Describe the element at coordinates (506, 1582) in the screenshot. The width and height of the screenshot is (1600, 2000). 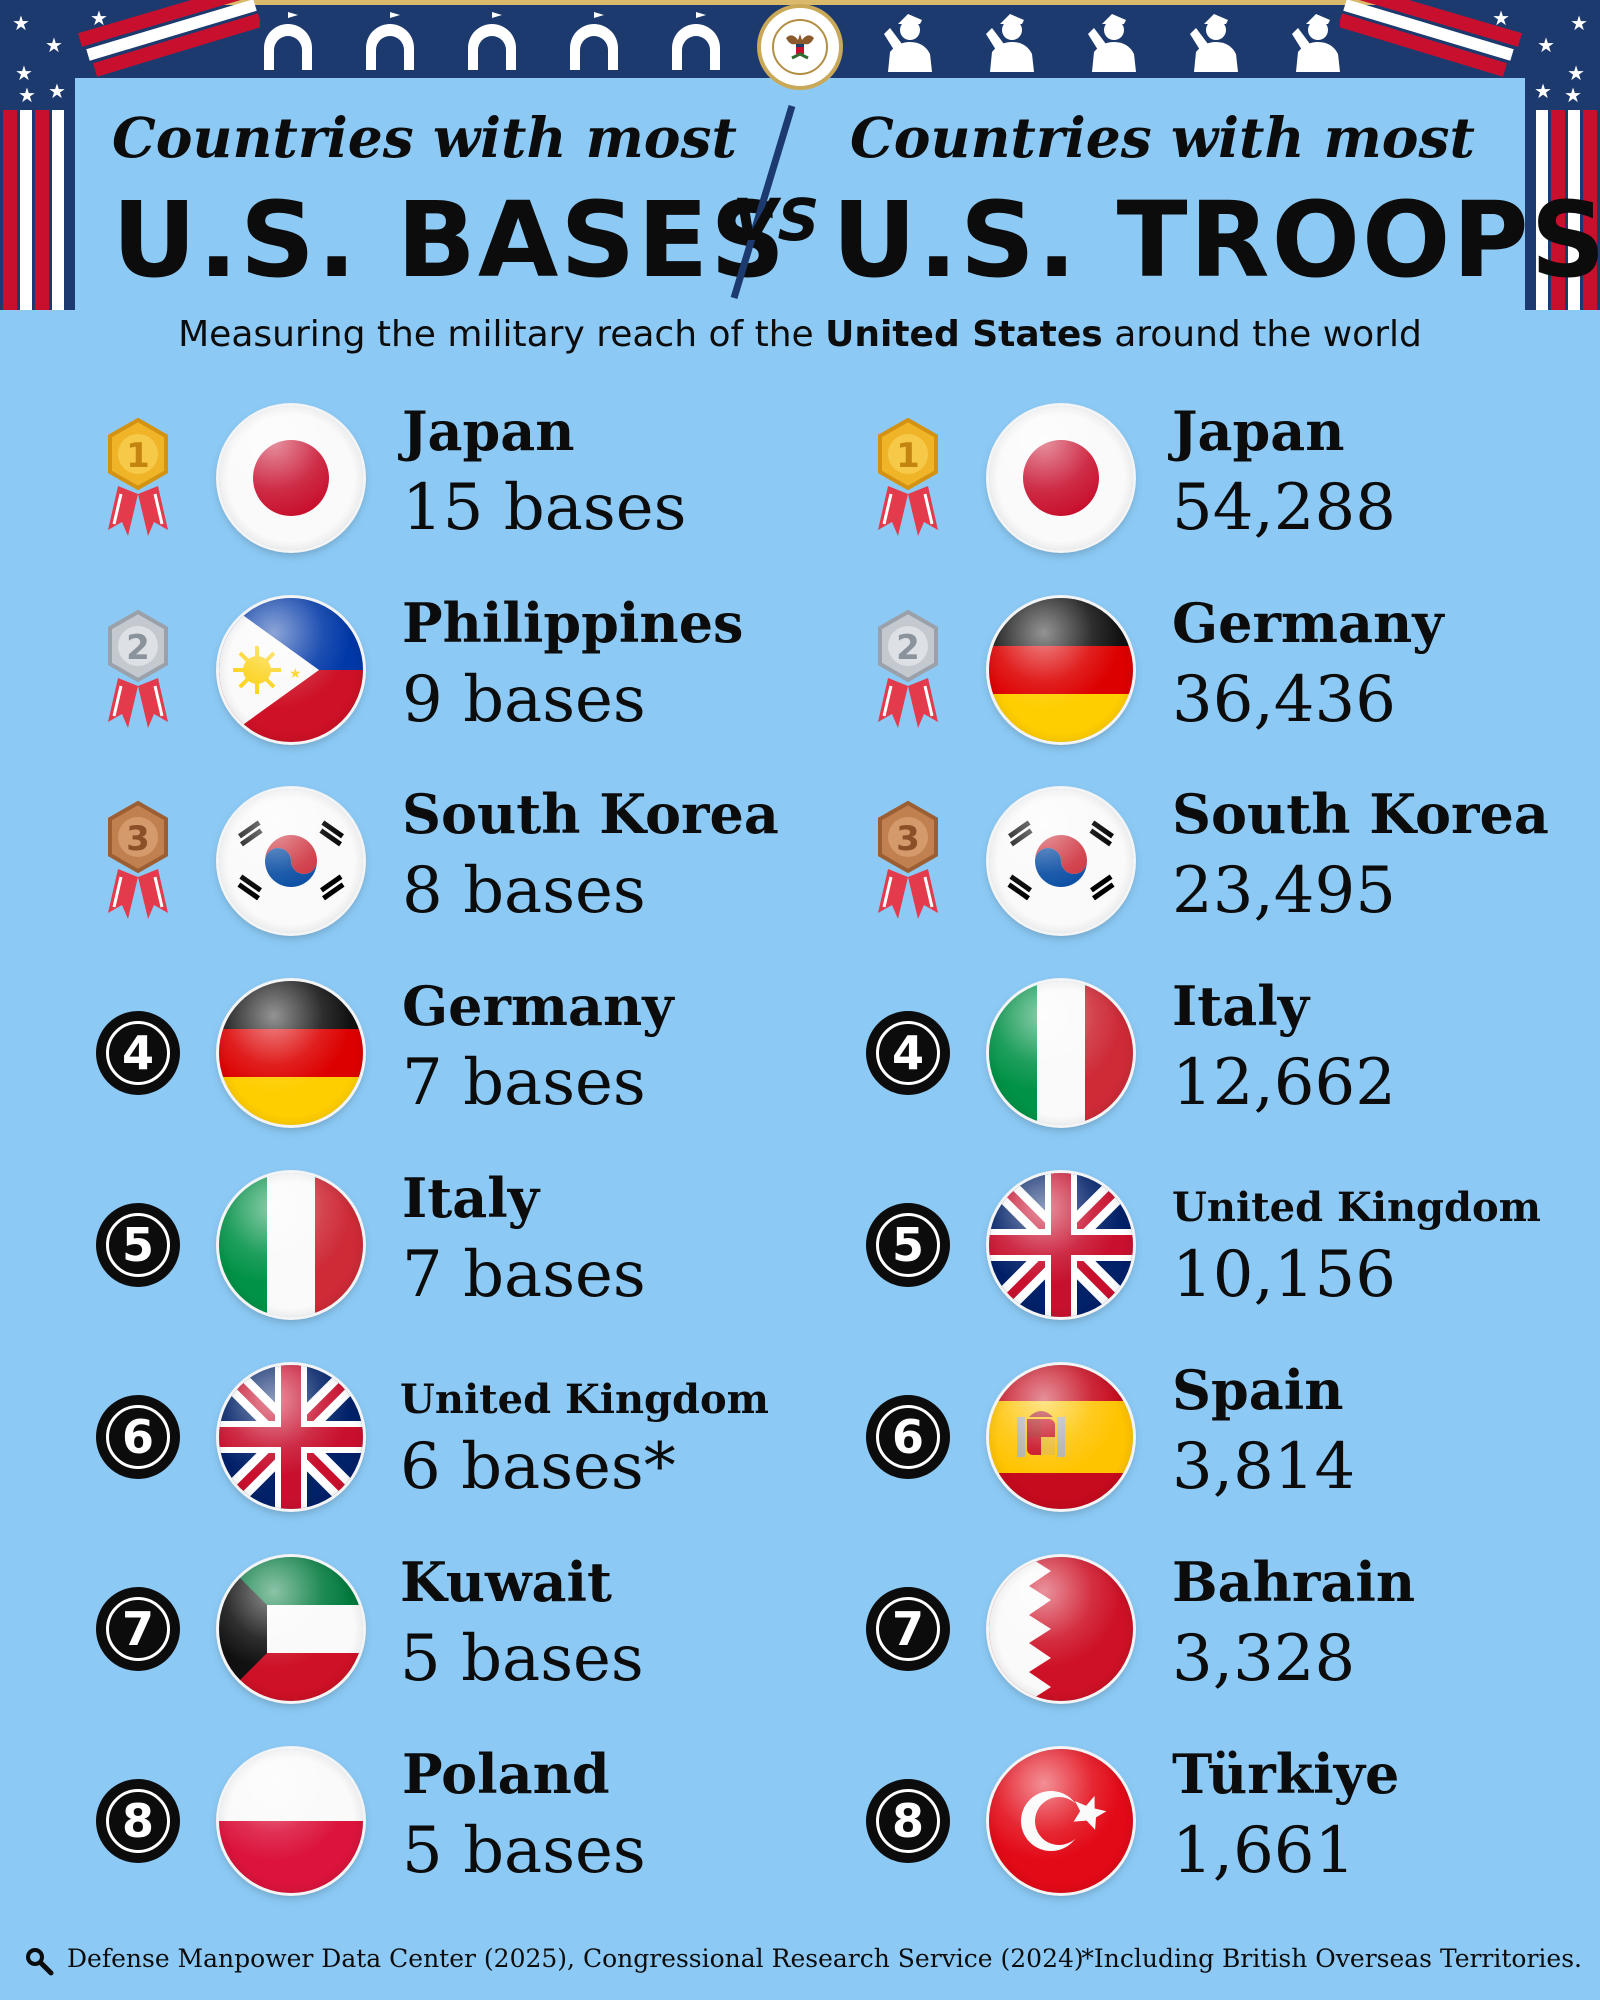
I see `country-name: Kuwait` at that location.